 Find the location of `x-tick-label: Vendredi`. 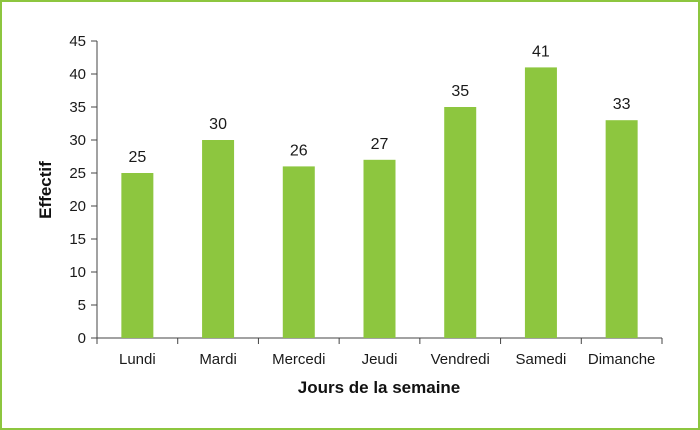

x-tick-label: Vendredi is located at coordinates (460, 359).